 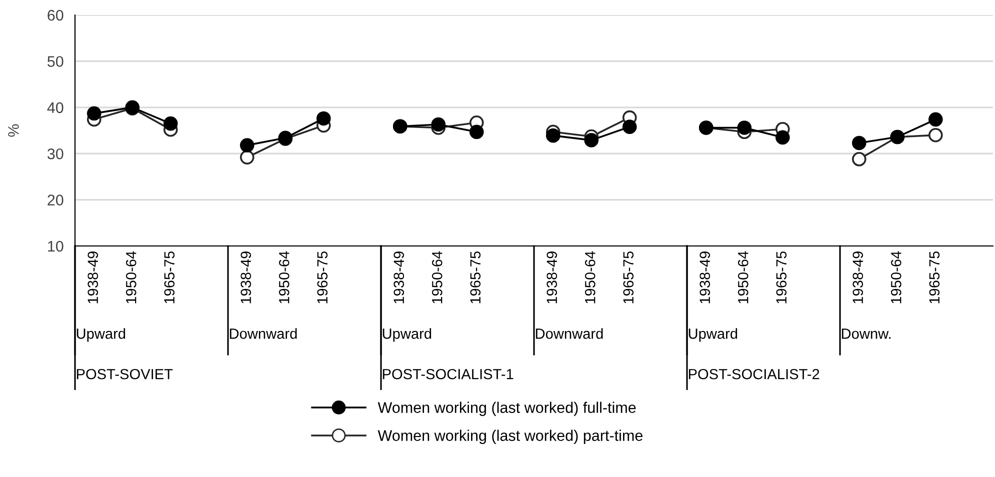 What do you see at coordinates (56, 61) in the screenshot?
I see `y-tick-label: 50` at bounding box center [56, 61].